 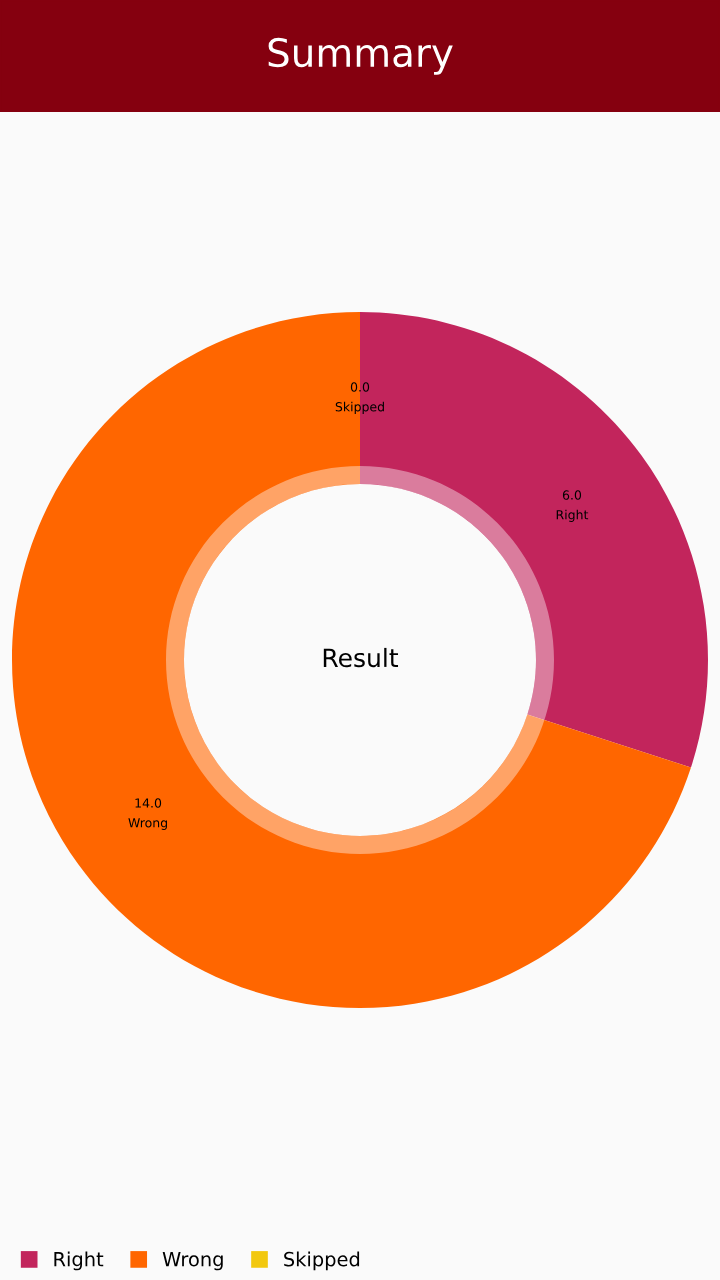 What do you see at coordinates (192, 1261) in the screenshot?
I see `legend-label: Wrong` at bounding box center [192, 1261].